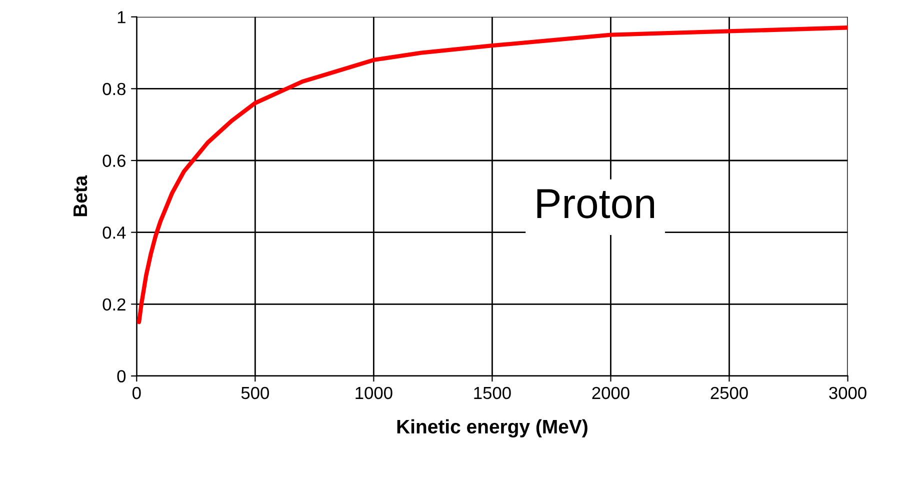 Image resolution: width=899 pixels, height=496 pixels. What do you see at coordinates (114, 89) in the screenshot?
I see `y-tick-label: 0.8` at bounding box center [114, 89].